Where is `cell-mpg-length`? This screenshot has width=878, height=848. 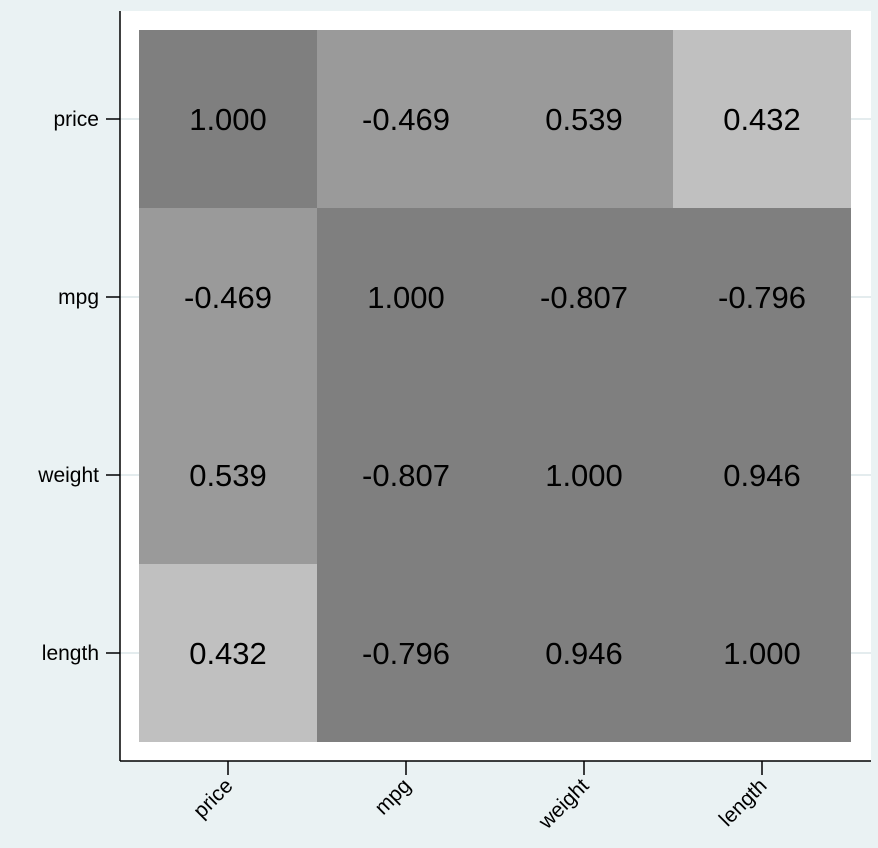
cell-mpg-length is located at coordinates (762, 297).